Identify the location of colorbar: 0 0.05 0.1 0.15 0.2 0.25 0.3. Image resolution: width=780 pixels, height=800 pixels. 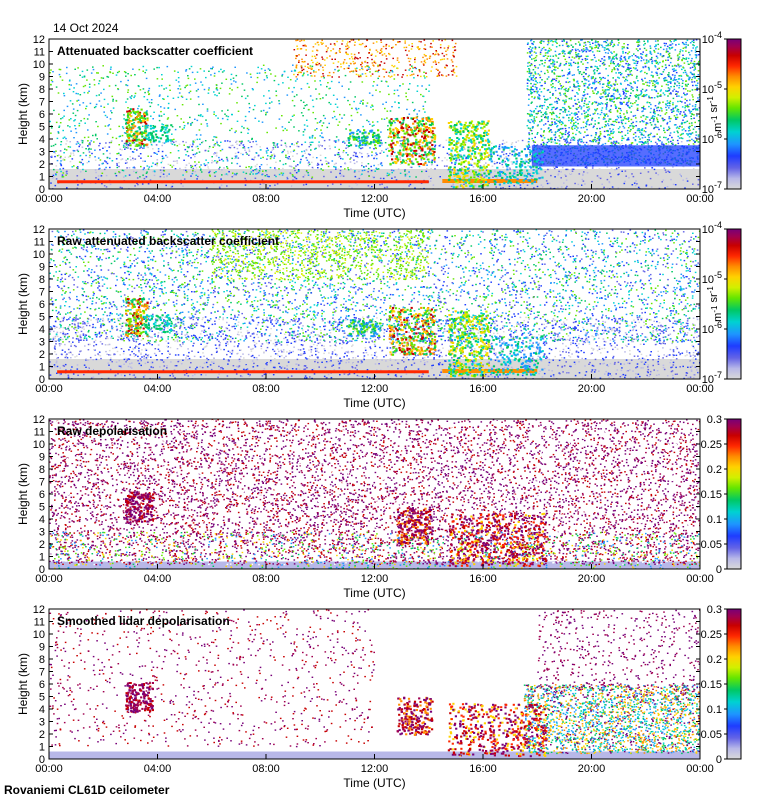
(721, 685).